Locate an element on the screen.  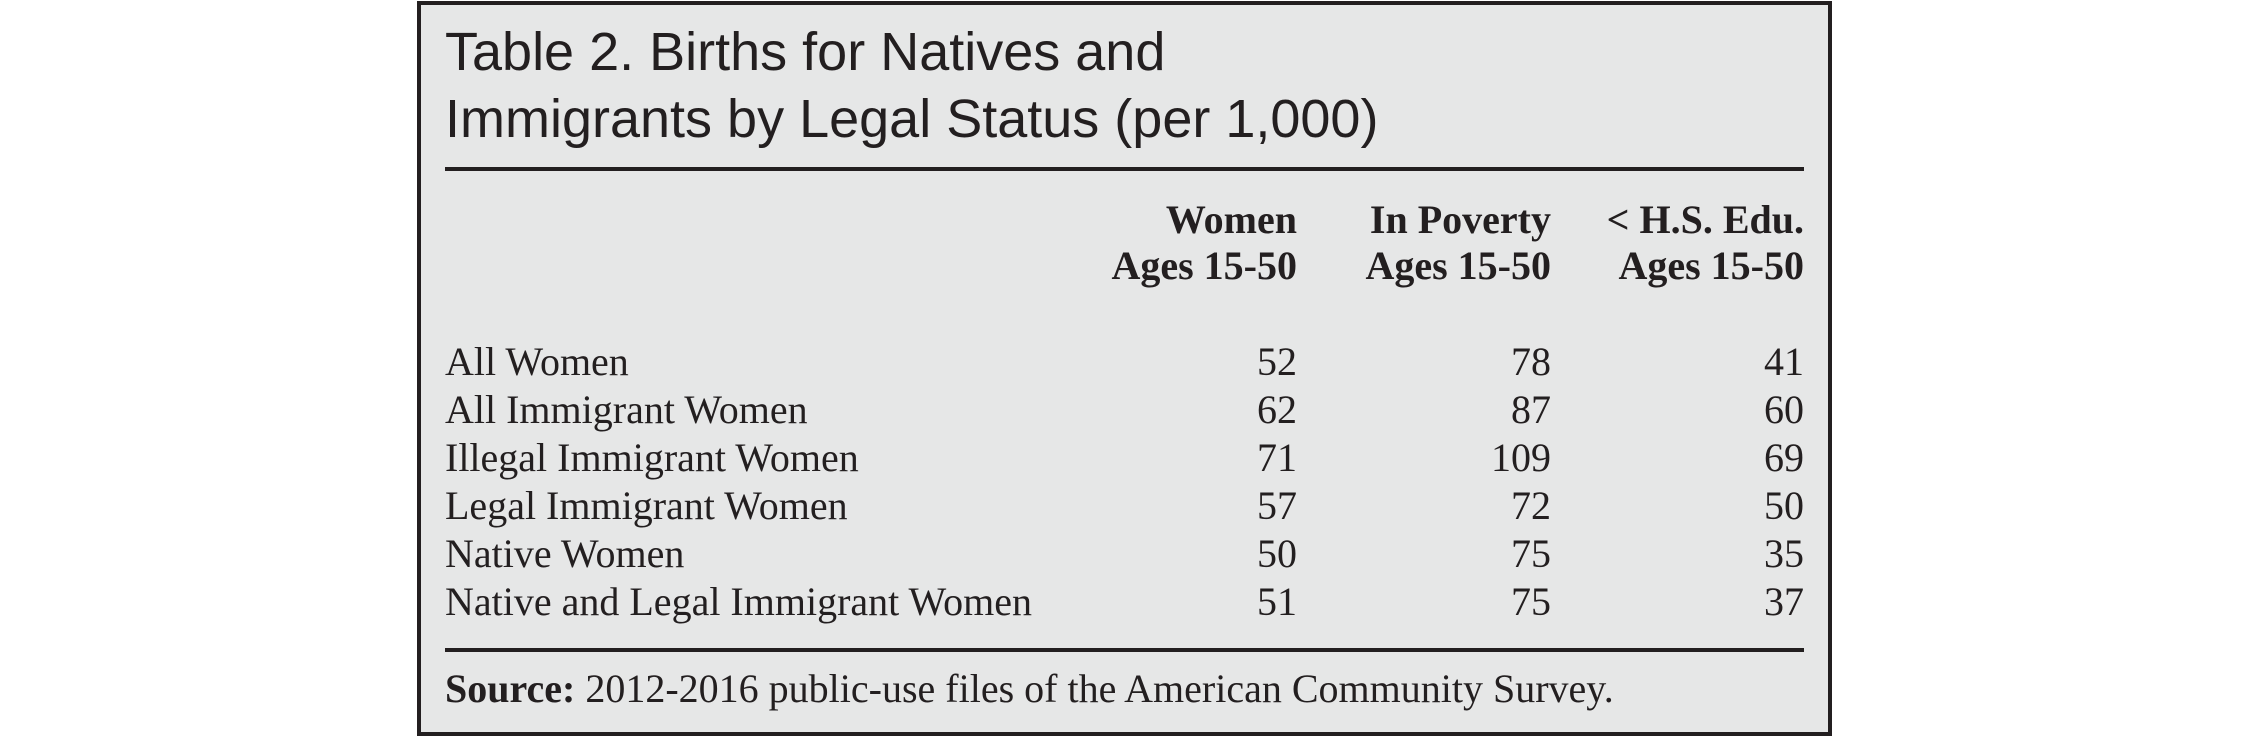
row-label: All Women is located at coordinates (537, 361).